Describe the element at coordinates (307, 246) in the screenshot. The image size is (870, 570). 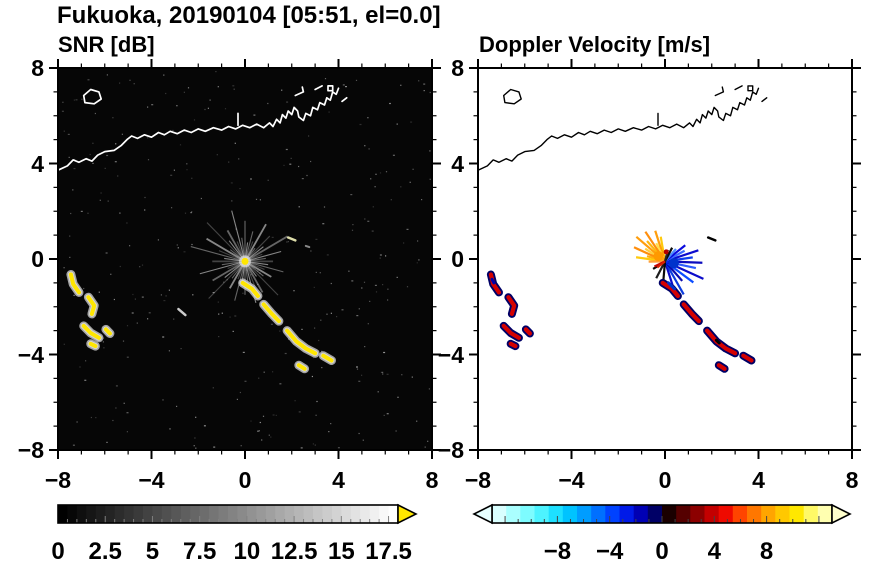
I see `snr-mark` at that location.